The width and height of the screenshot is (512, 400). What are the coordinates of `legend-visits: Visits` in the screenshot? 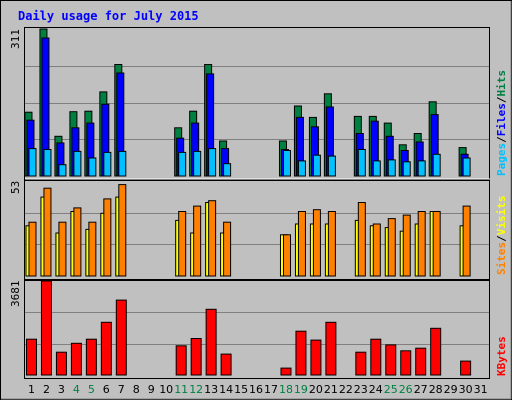 It's located at (501, 216).